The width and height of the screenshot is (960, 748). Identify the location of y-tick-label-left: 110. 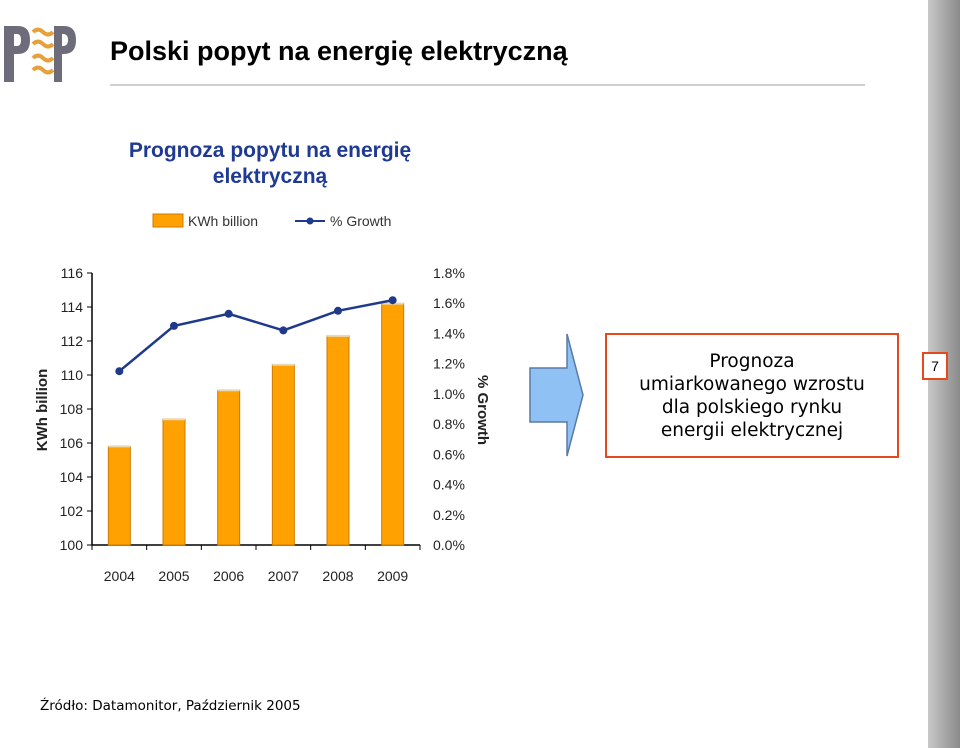
(72, 375).